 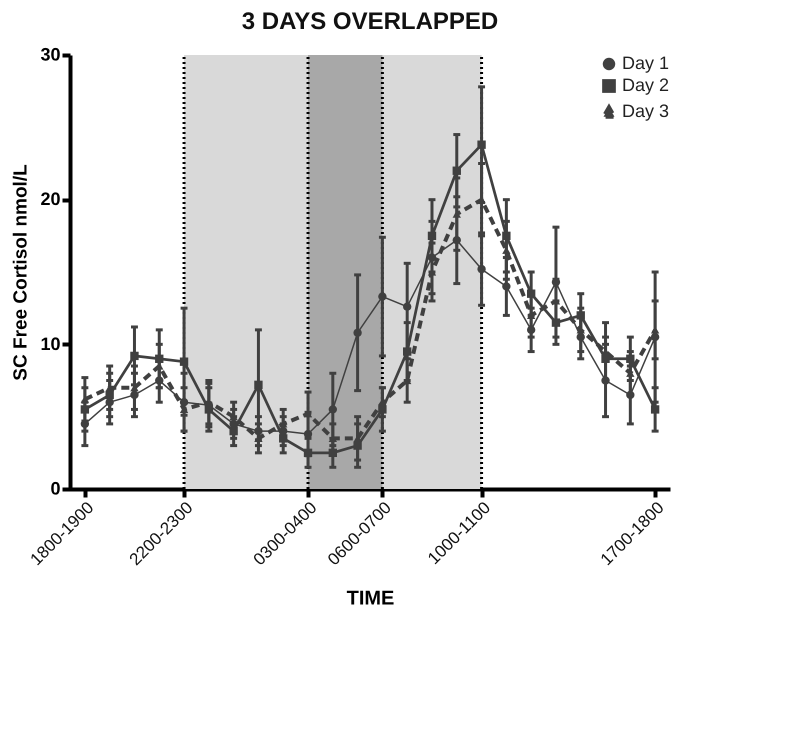 What do you see at coordinates (370, 21) in the screenshot?
I see `chart-title: 3 DAYS OVERLAPPED` at bounding box center [370, 21].